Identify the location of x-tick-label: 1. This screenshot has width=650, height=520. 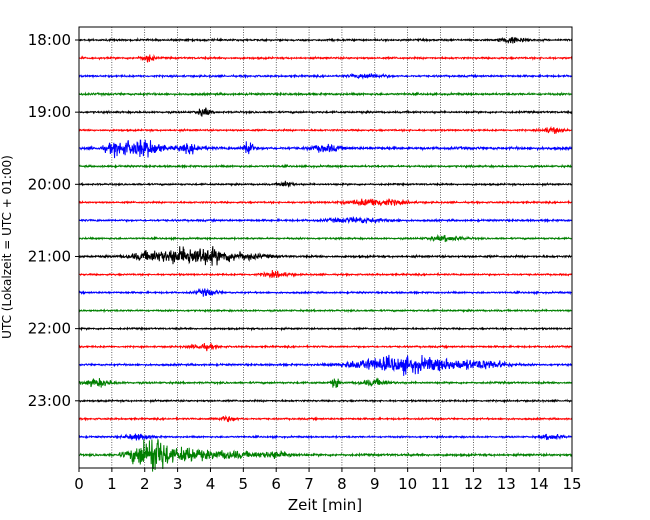
(112, 484).